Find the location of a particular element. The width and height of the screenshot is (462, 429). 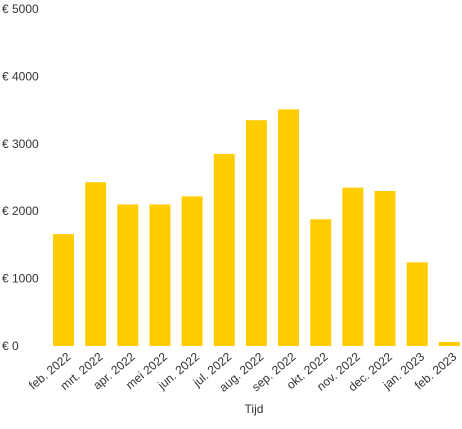

y-tick-label: € 3000 is located at coordinates (20, 144).